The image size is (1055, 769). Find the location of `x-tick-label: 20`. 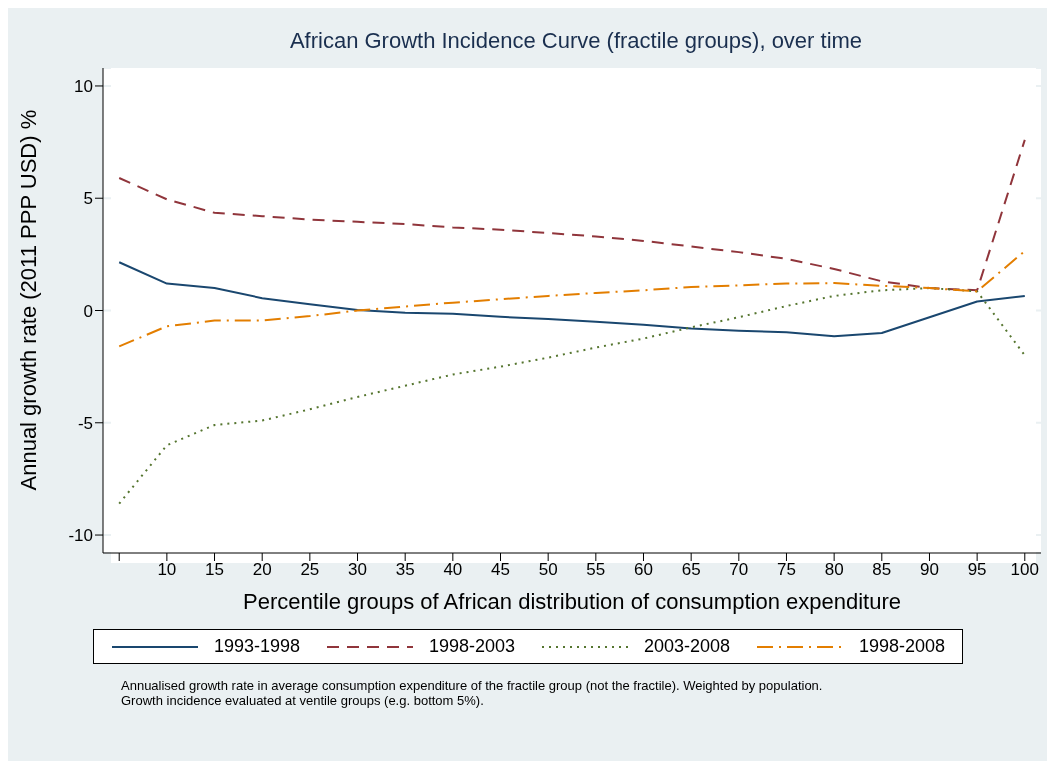

x-tick-label: 20 is located at coordinates (262, 570).